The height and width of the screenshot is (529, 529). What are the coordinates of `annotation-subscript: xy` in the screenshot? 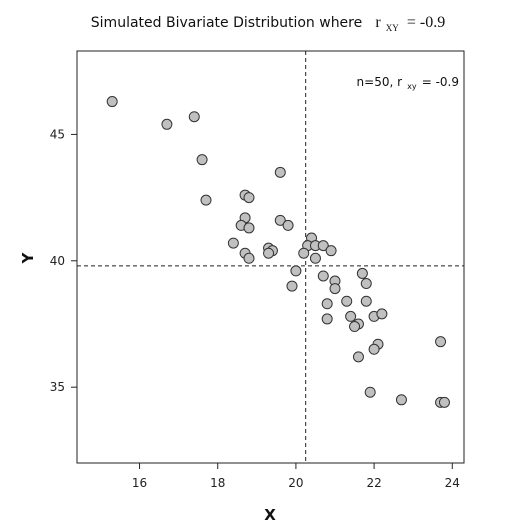 It's located at (412, 86).